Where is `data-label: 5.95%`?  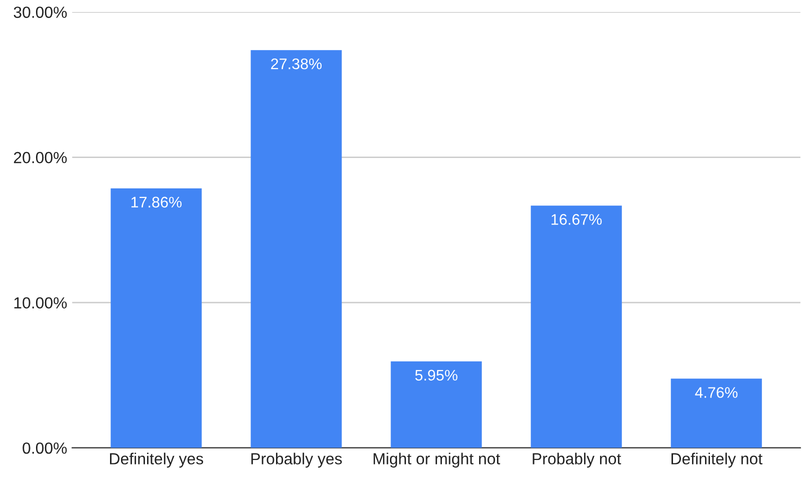
data-label: 5.95% is located at coordinates (436, 375).